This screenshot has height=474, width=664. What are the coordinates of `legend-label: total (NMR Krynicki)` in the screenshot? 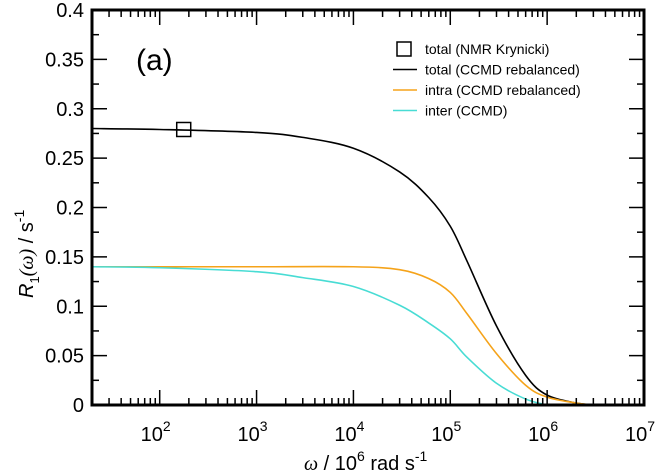 It's located at (487, 49).